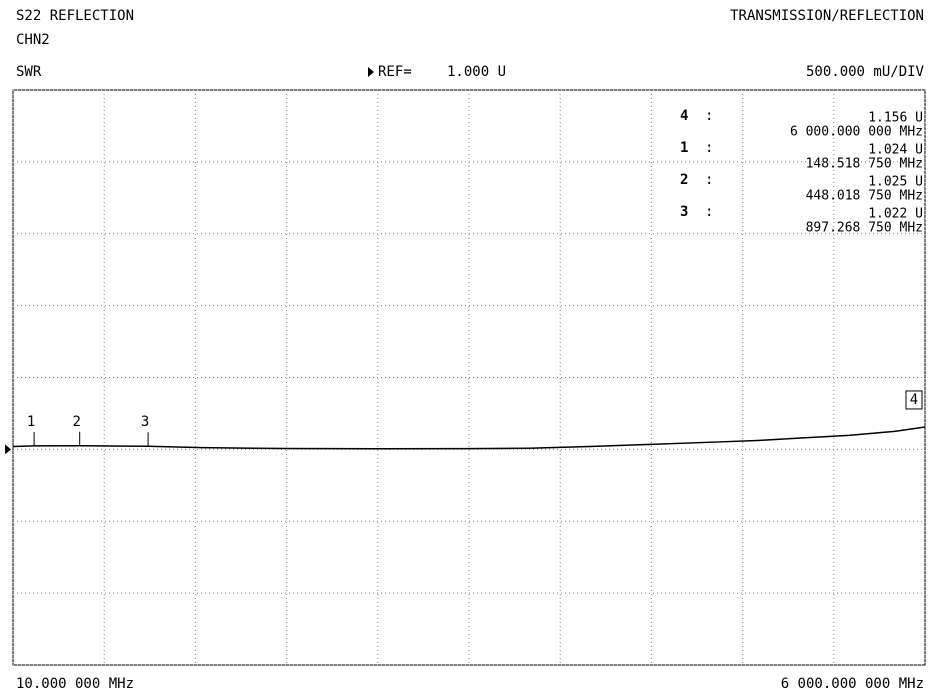  What do you see at coordinates (684, 116) in the screenshot?
I see `marker-readout-name: 4` at bounding box center [684, 116].